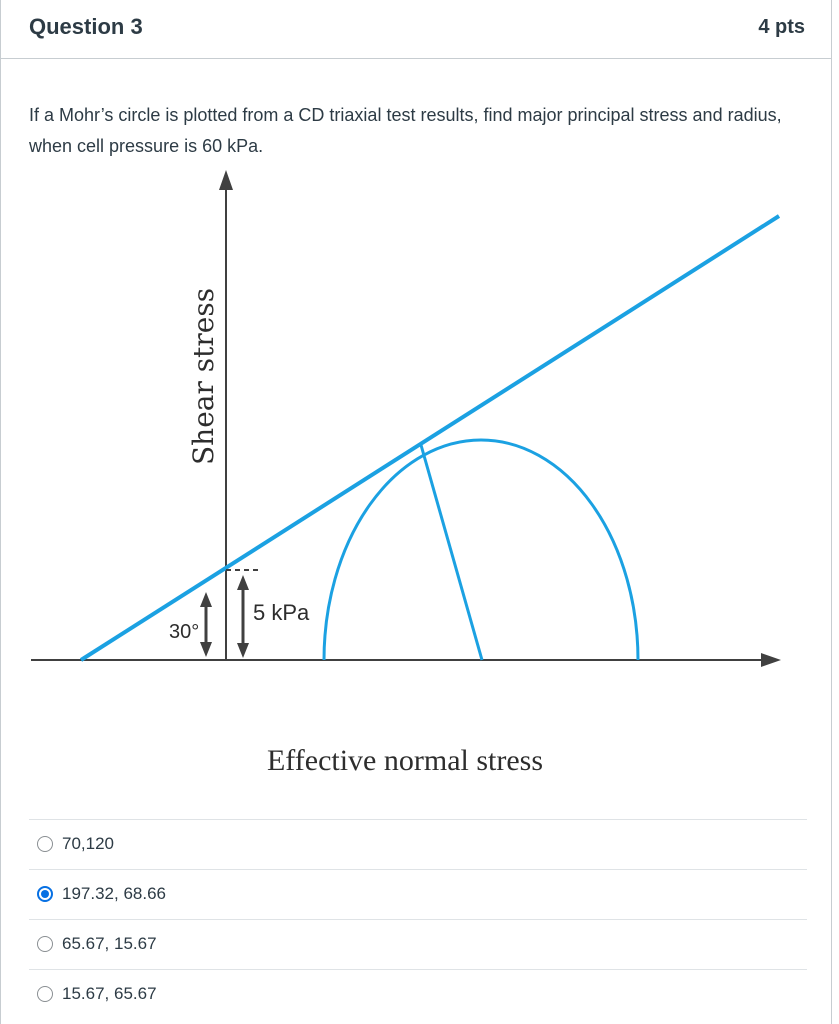  What do you see at coordinates (206, 599) in the screenshot?
I see `angle-arrow-up-icon` at bounding box center [206, 599].